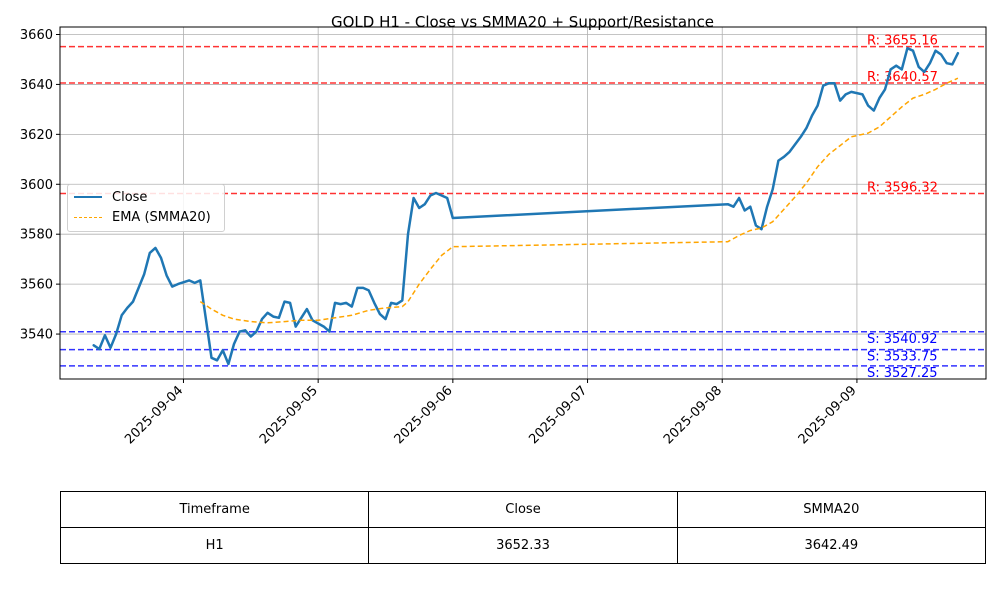 The width and height of the screenshot is (1000, 600). Describe the element at coordinates (214, 545) in the screenshot. I see `table-cell-timeframe: H1` at that location.